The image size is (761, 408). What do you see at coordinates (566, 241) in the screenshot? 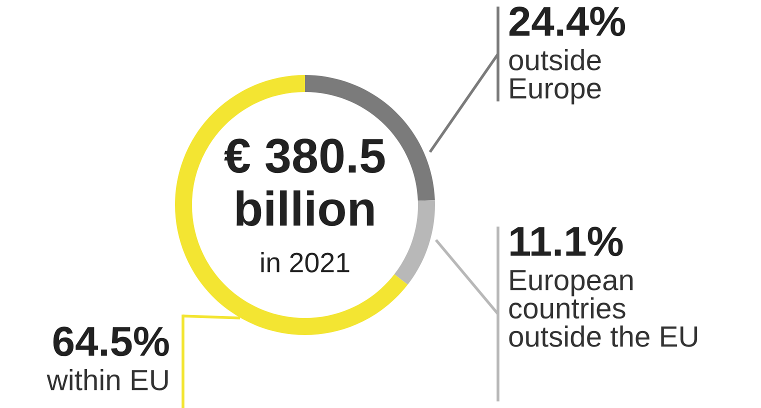
I see `data-label: 11.1%` at bounding box center [566, 241].